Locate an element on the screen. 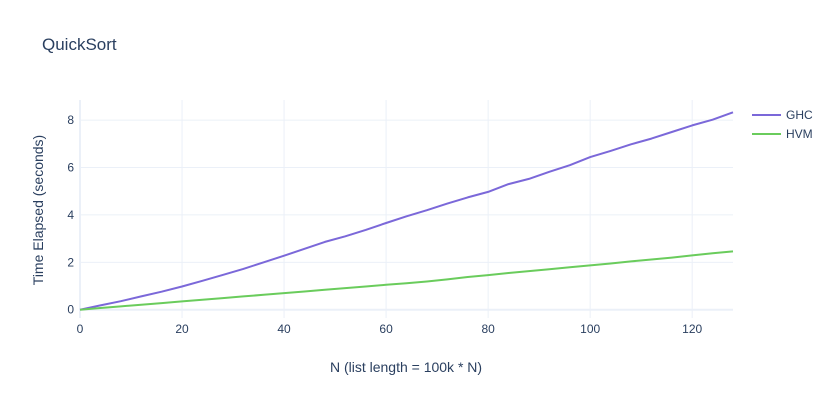 This screenshot has width=830, height=400. legend-item-hvm: HVM is located at coordinates (782, 134).